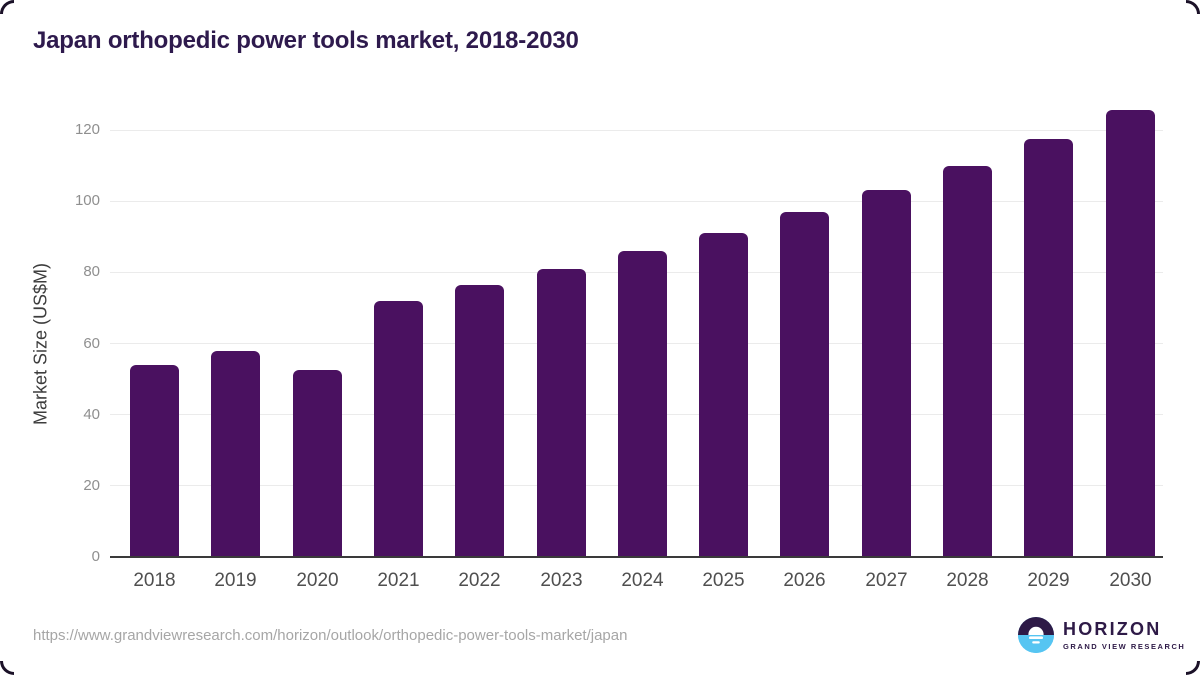 The height and width of the screenshot is (675, 1200). What do you see at coordinates (886, 580) in the screenshot?
I see `x-tick-label: 2027` at bounding box center [886, 580].